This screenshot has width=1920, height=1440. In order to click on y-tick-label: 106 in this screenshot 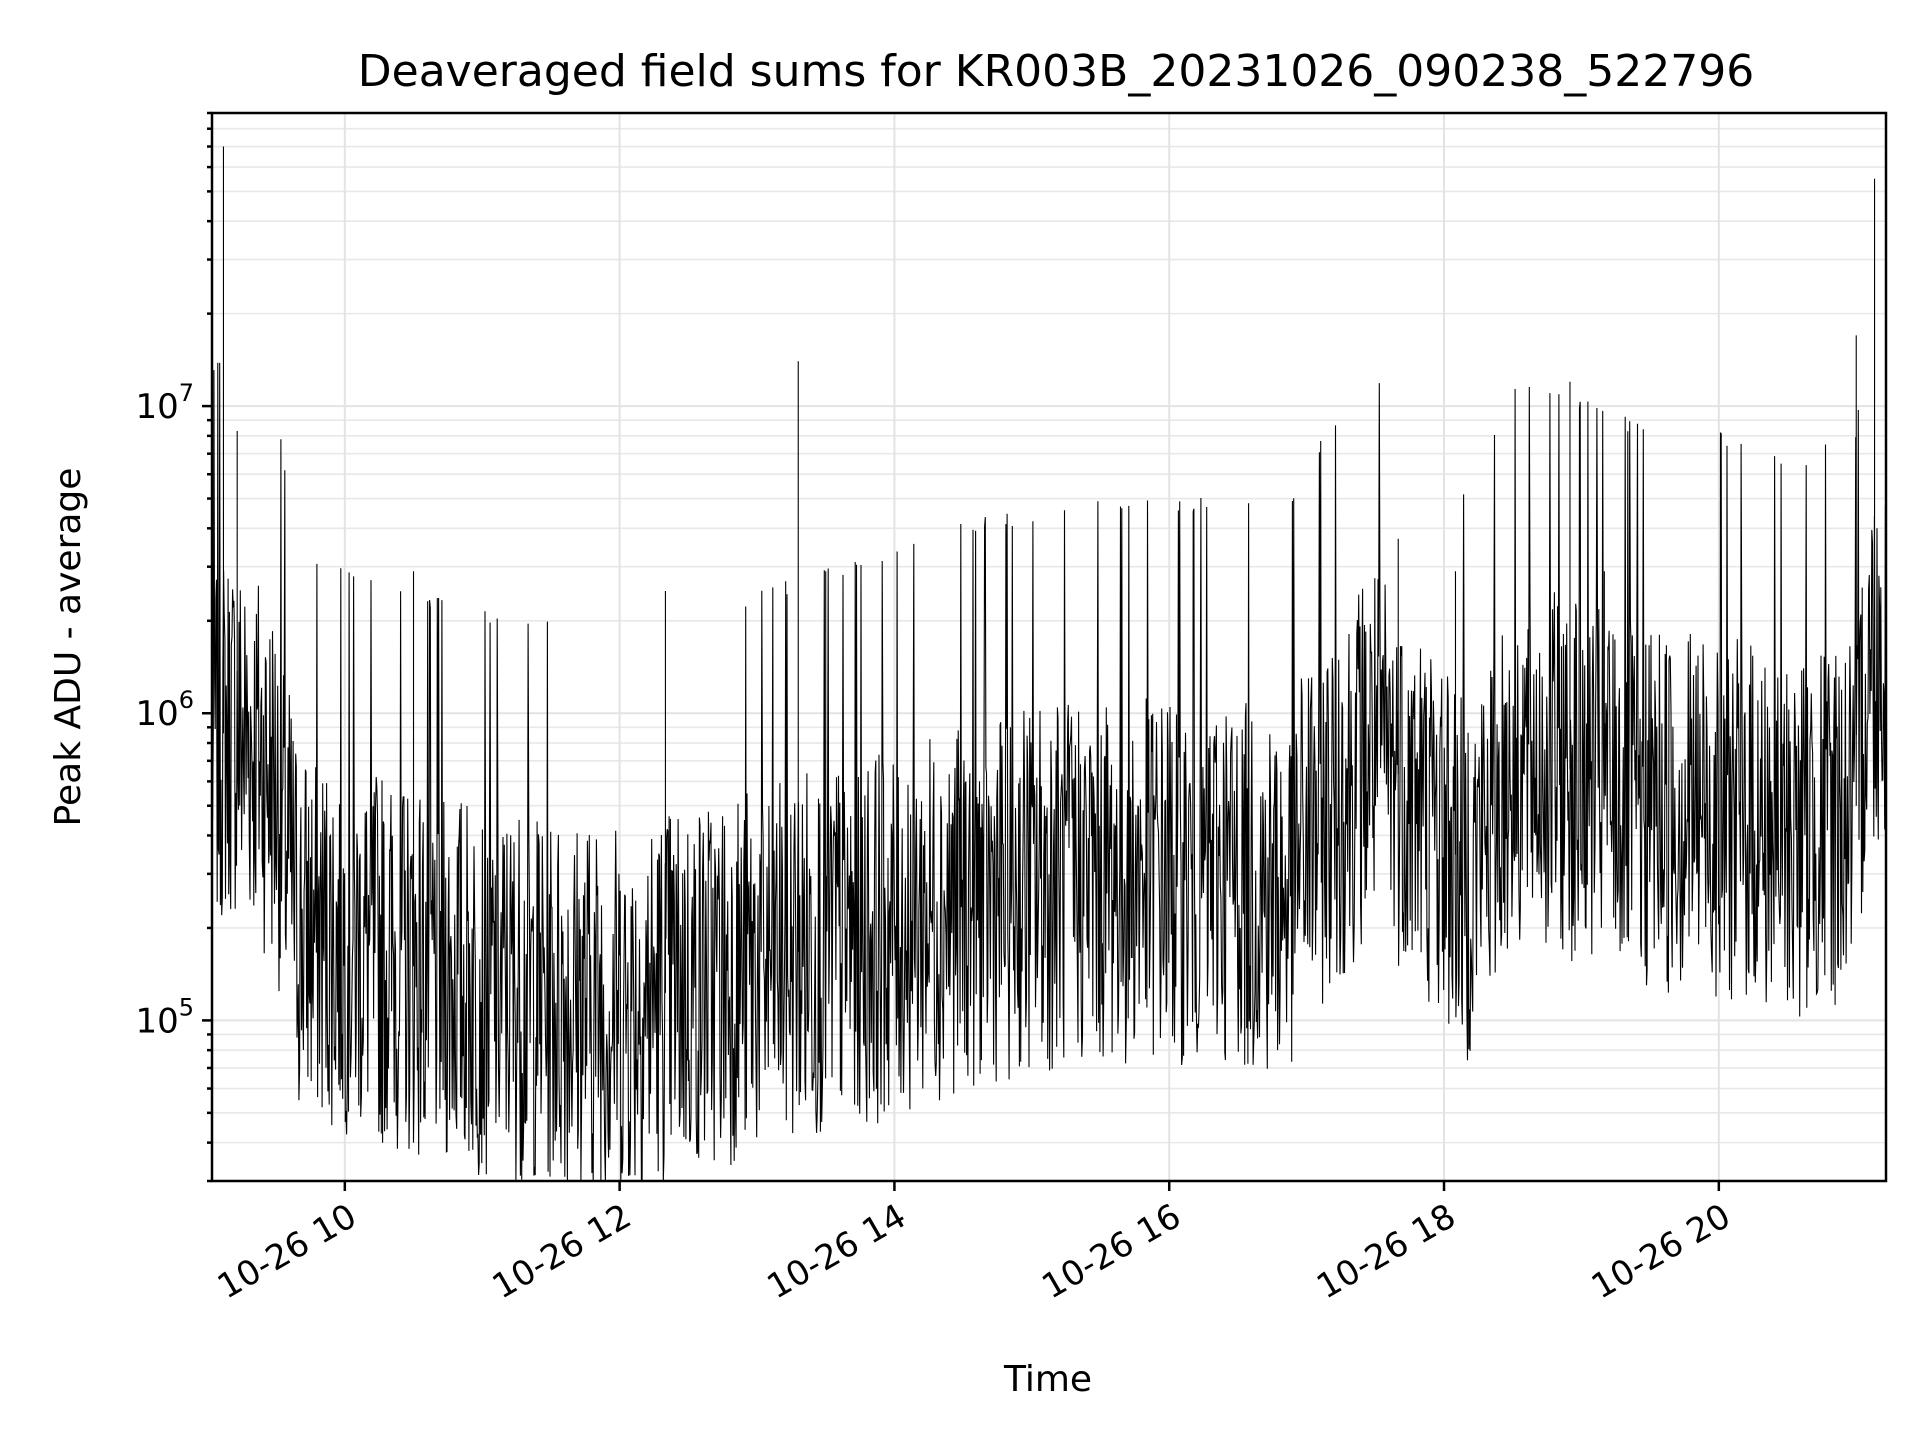, I will do `click(164, 710)`.